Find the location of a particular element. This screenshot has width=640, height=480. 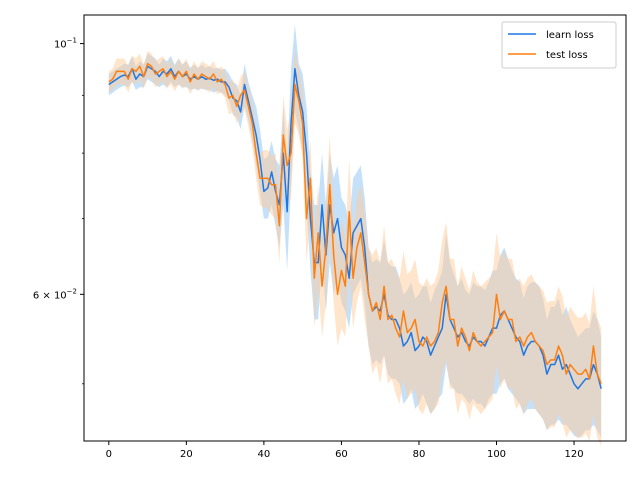

x-tick-label: 120 is located at coordinates (574, 454).